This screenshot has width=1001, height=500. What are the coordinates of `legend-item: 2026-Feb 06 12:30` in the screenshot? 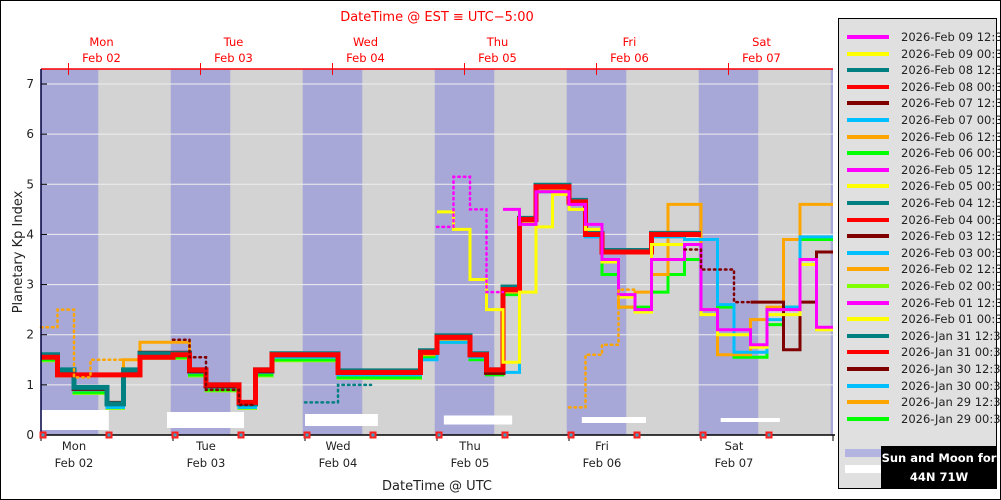 It's located at (923, 137).